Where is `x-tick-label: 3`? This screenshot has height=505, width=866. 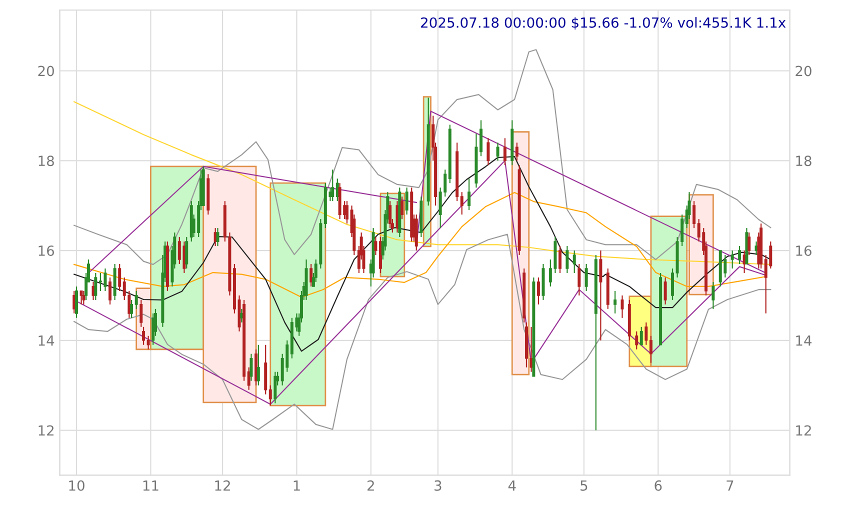
x-tick-label: 3 is located at coordinates (438, 485).